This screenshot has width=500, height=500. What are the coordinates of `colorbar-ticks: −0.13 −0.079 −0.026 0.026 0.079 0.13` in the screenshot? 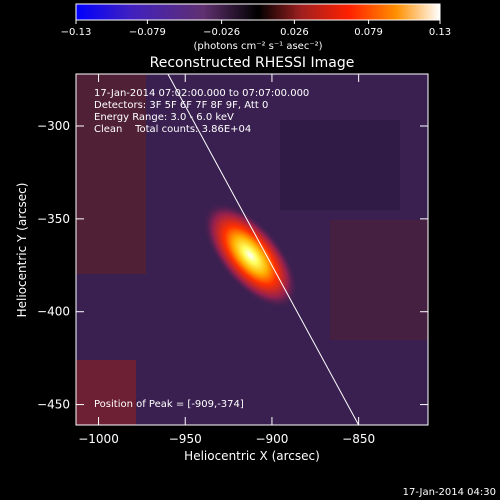 It's located at (256, 29).